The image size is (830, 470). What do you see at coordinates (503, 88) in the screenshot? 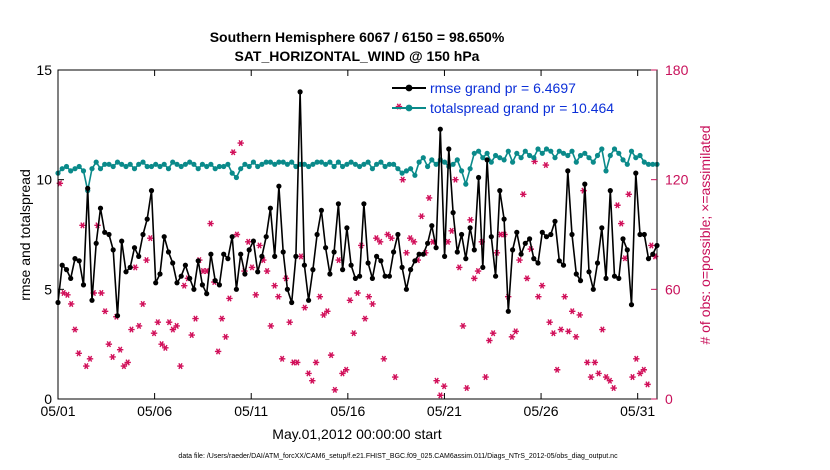
I see `legend-rmse-label: rmse grand pr = 6.4697` at bounding box center [503, 88].